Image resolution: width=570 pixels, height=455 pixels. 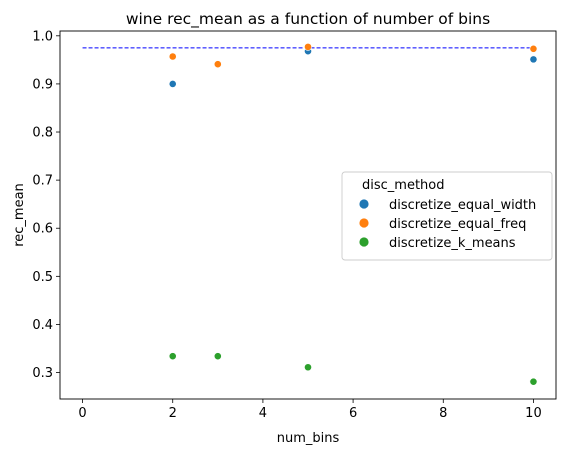 I want to click on y-axis-title: rec_mean, so click(x=19, y=215).